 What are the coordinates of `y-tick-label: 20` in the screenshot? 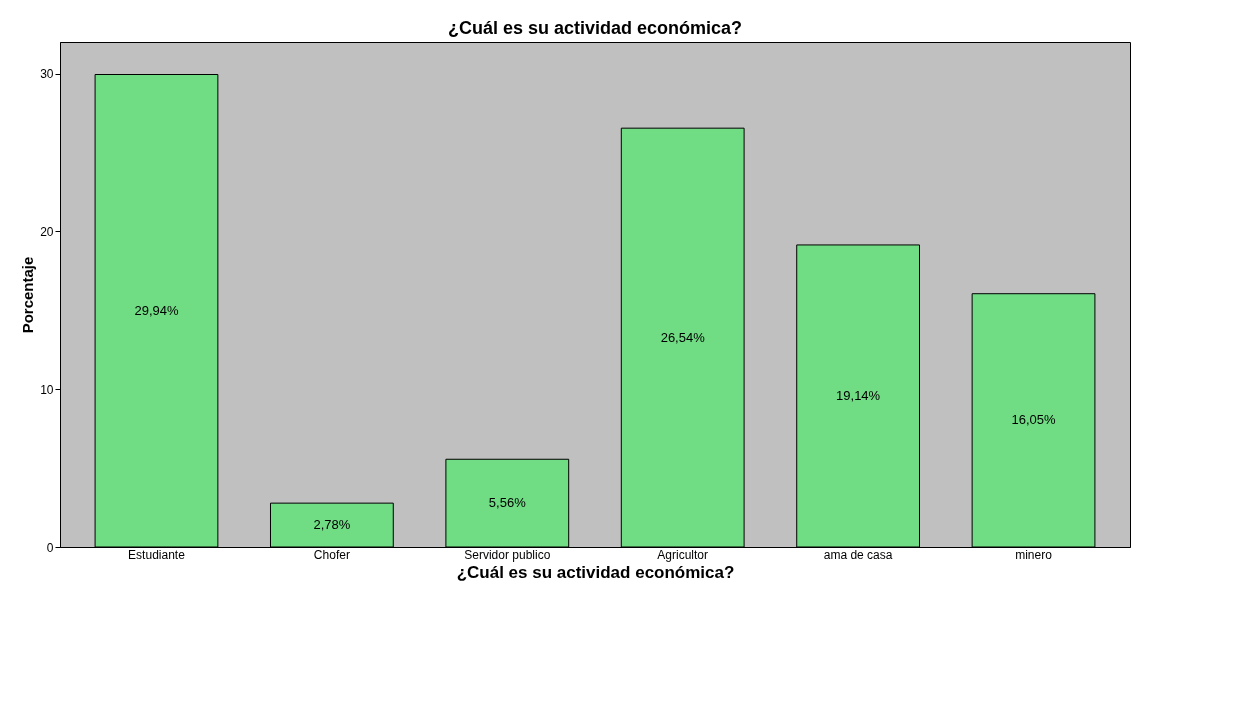 It's located at (47, 231).